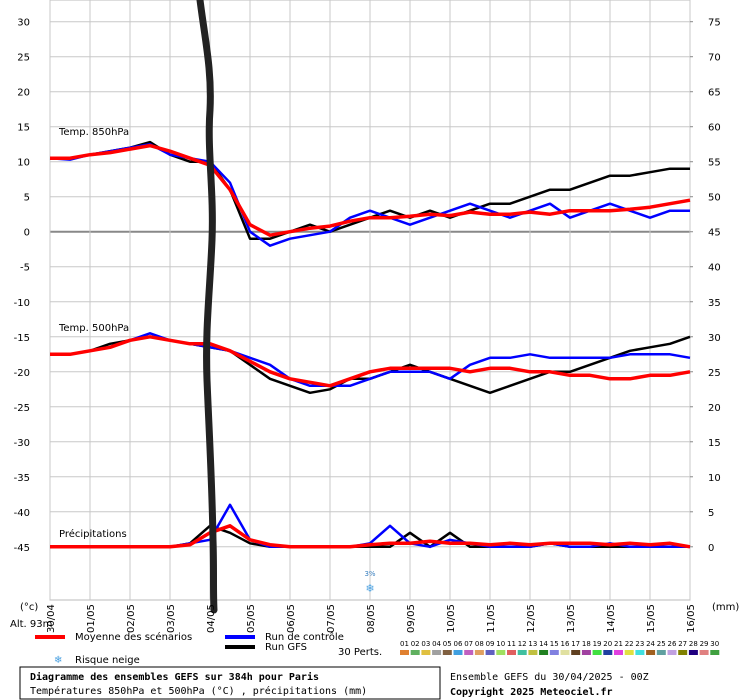  I want to click on y-tick-label: -45, so click(22, 548).